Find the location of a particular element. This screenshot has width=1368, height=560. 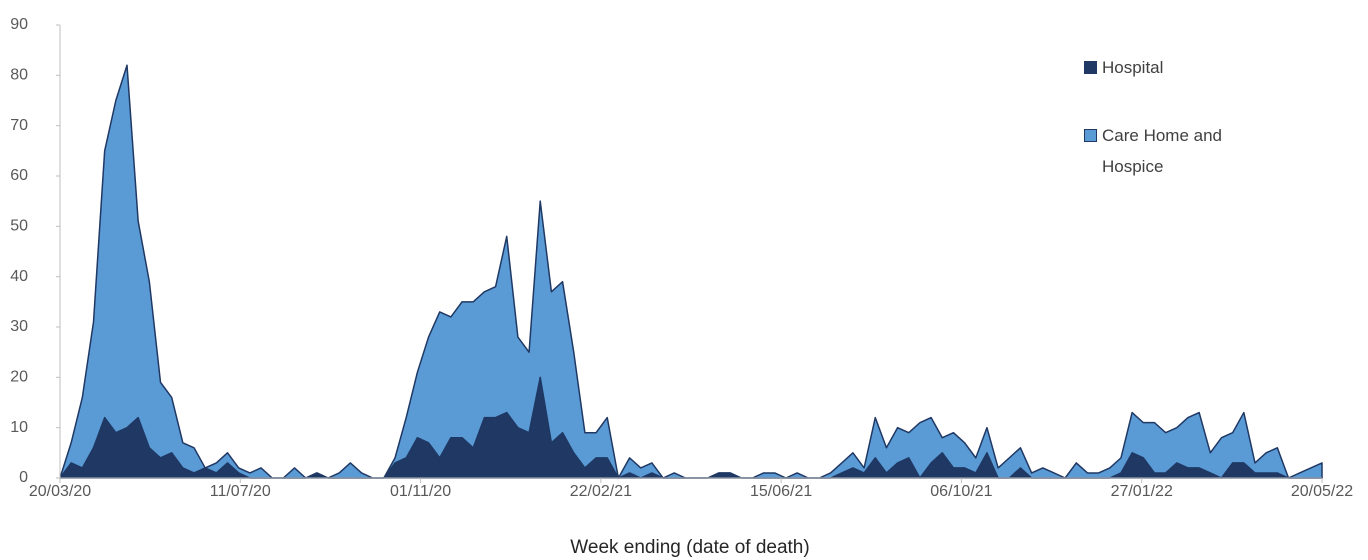

x-tick-label: 06/10/21 is located at coordinates (961, 491).